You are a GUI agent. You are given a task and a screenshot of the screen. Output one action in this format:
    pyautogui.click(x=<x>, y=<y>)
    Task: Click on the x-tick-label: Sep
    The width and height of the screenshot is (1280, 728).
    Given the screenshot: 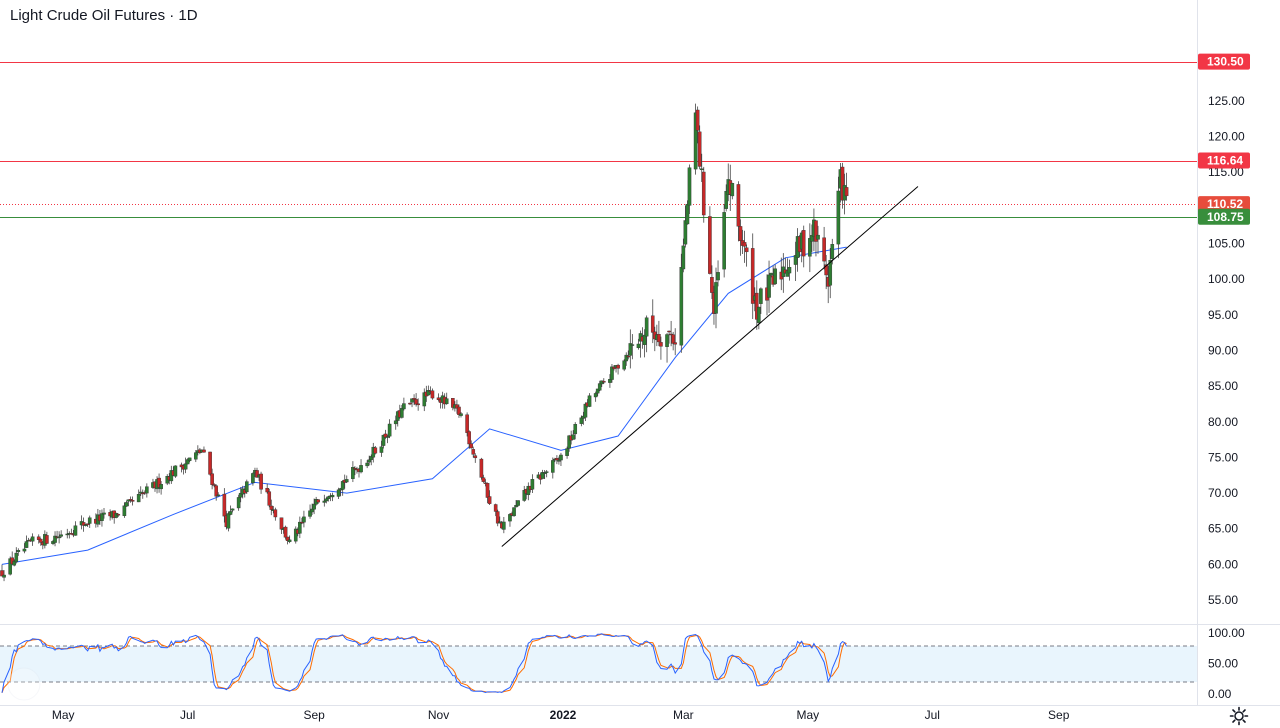 What is the action you would take?
    pyautogui.click(x=1059, y=715)
    